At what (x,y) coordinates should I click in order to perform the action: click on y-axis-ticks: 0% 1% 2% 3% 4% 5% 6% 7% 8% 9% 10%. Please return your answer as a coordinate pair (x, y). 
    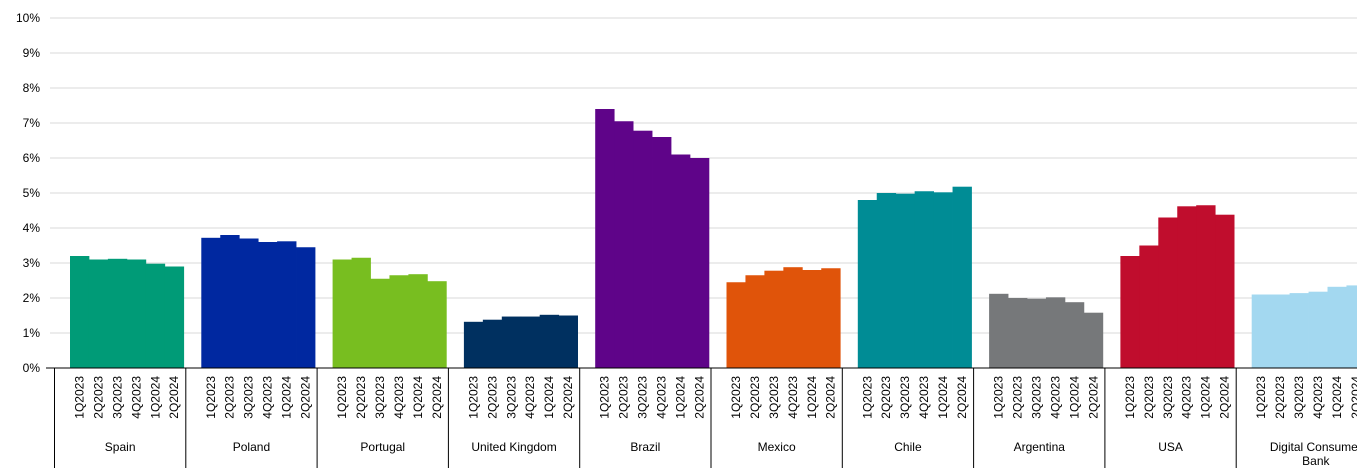
    Looking at the image, I should click on (28, 193).